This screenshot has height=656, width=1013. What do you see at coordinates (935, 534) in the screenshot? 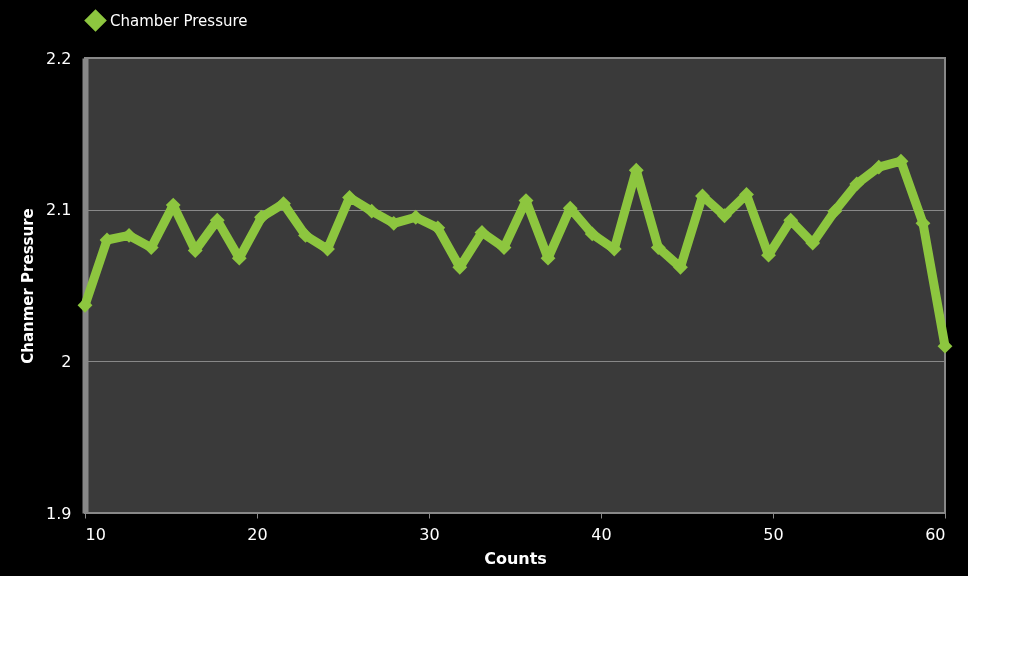
I see `x-tick-label: 60` at bounding box center [935, 534].